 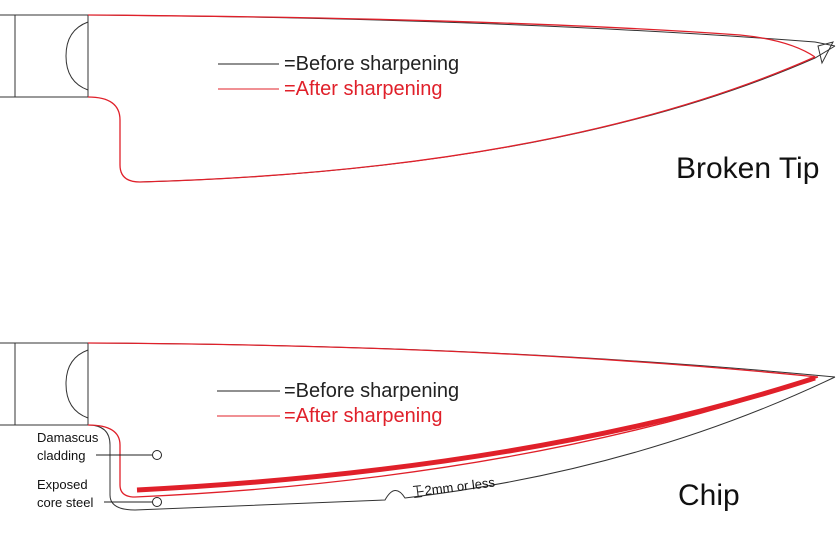 I want to click on dimension: 2mm or less, so click(x=454, y=487).